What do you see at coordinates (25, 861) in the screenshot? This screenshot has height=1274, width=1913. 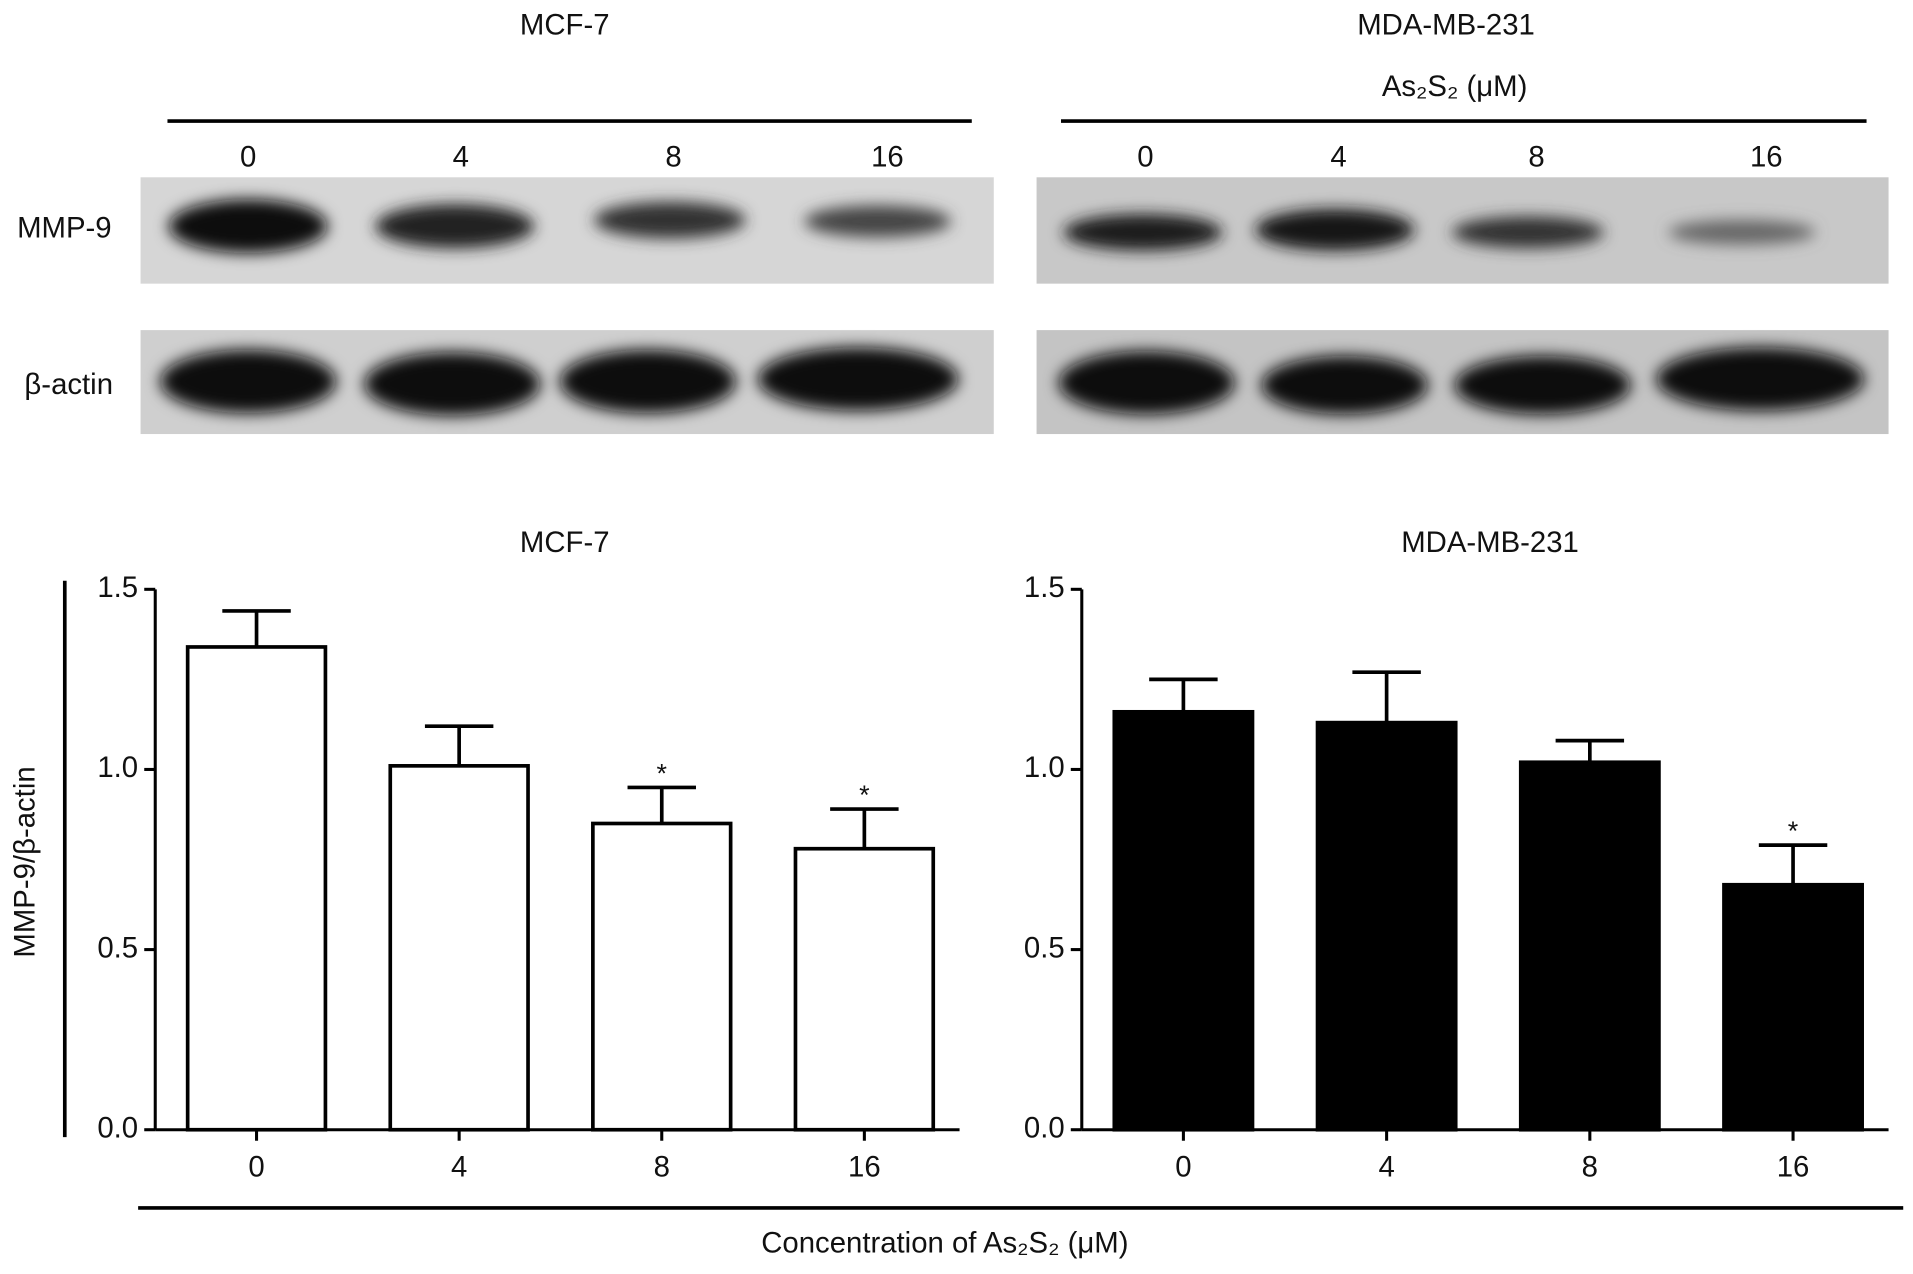 I see `y-axis-label: MMP-9/β-actin` at bounding box center [25, 861].